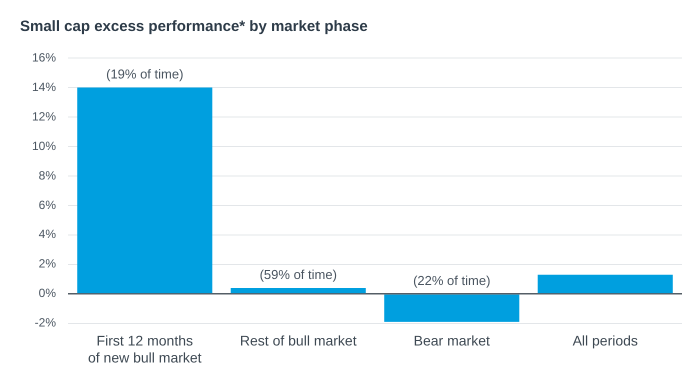 This screenshot has width=700, height=381. Describe the element at coordinates (145, 74) in the screenshot. I see `annotation: (19% of time)` at that location.